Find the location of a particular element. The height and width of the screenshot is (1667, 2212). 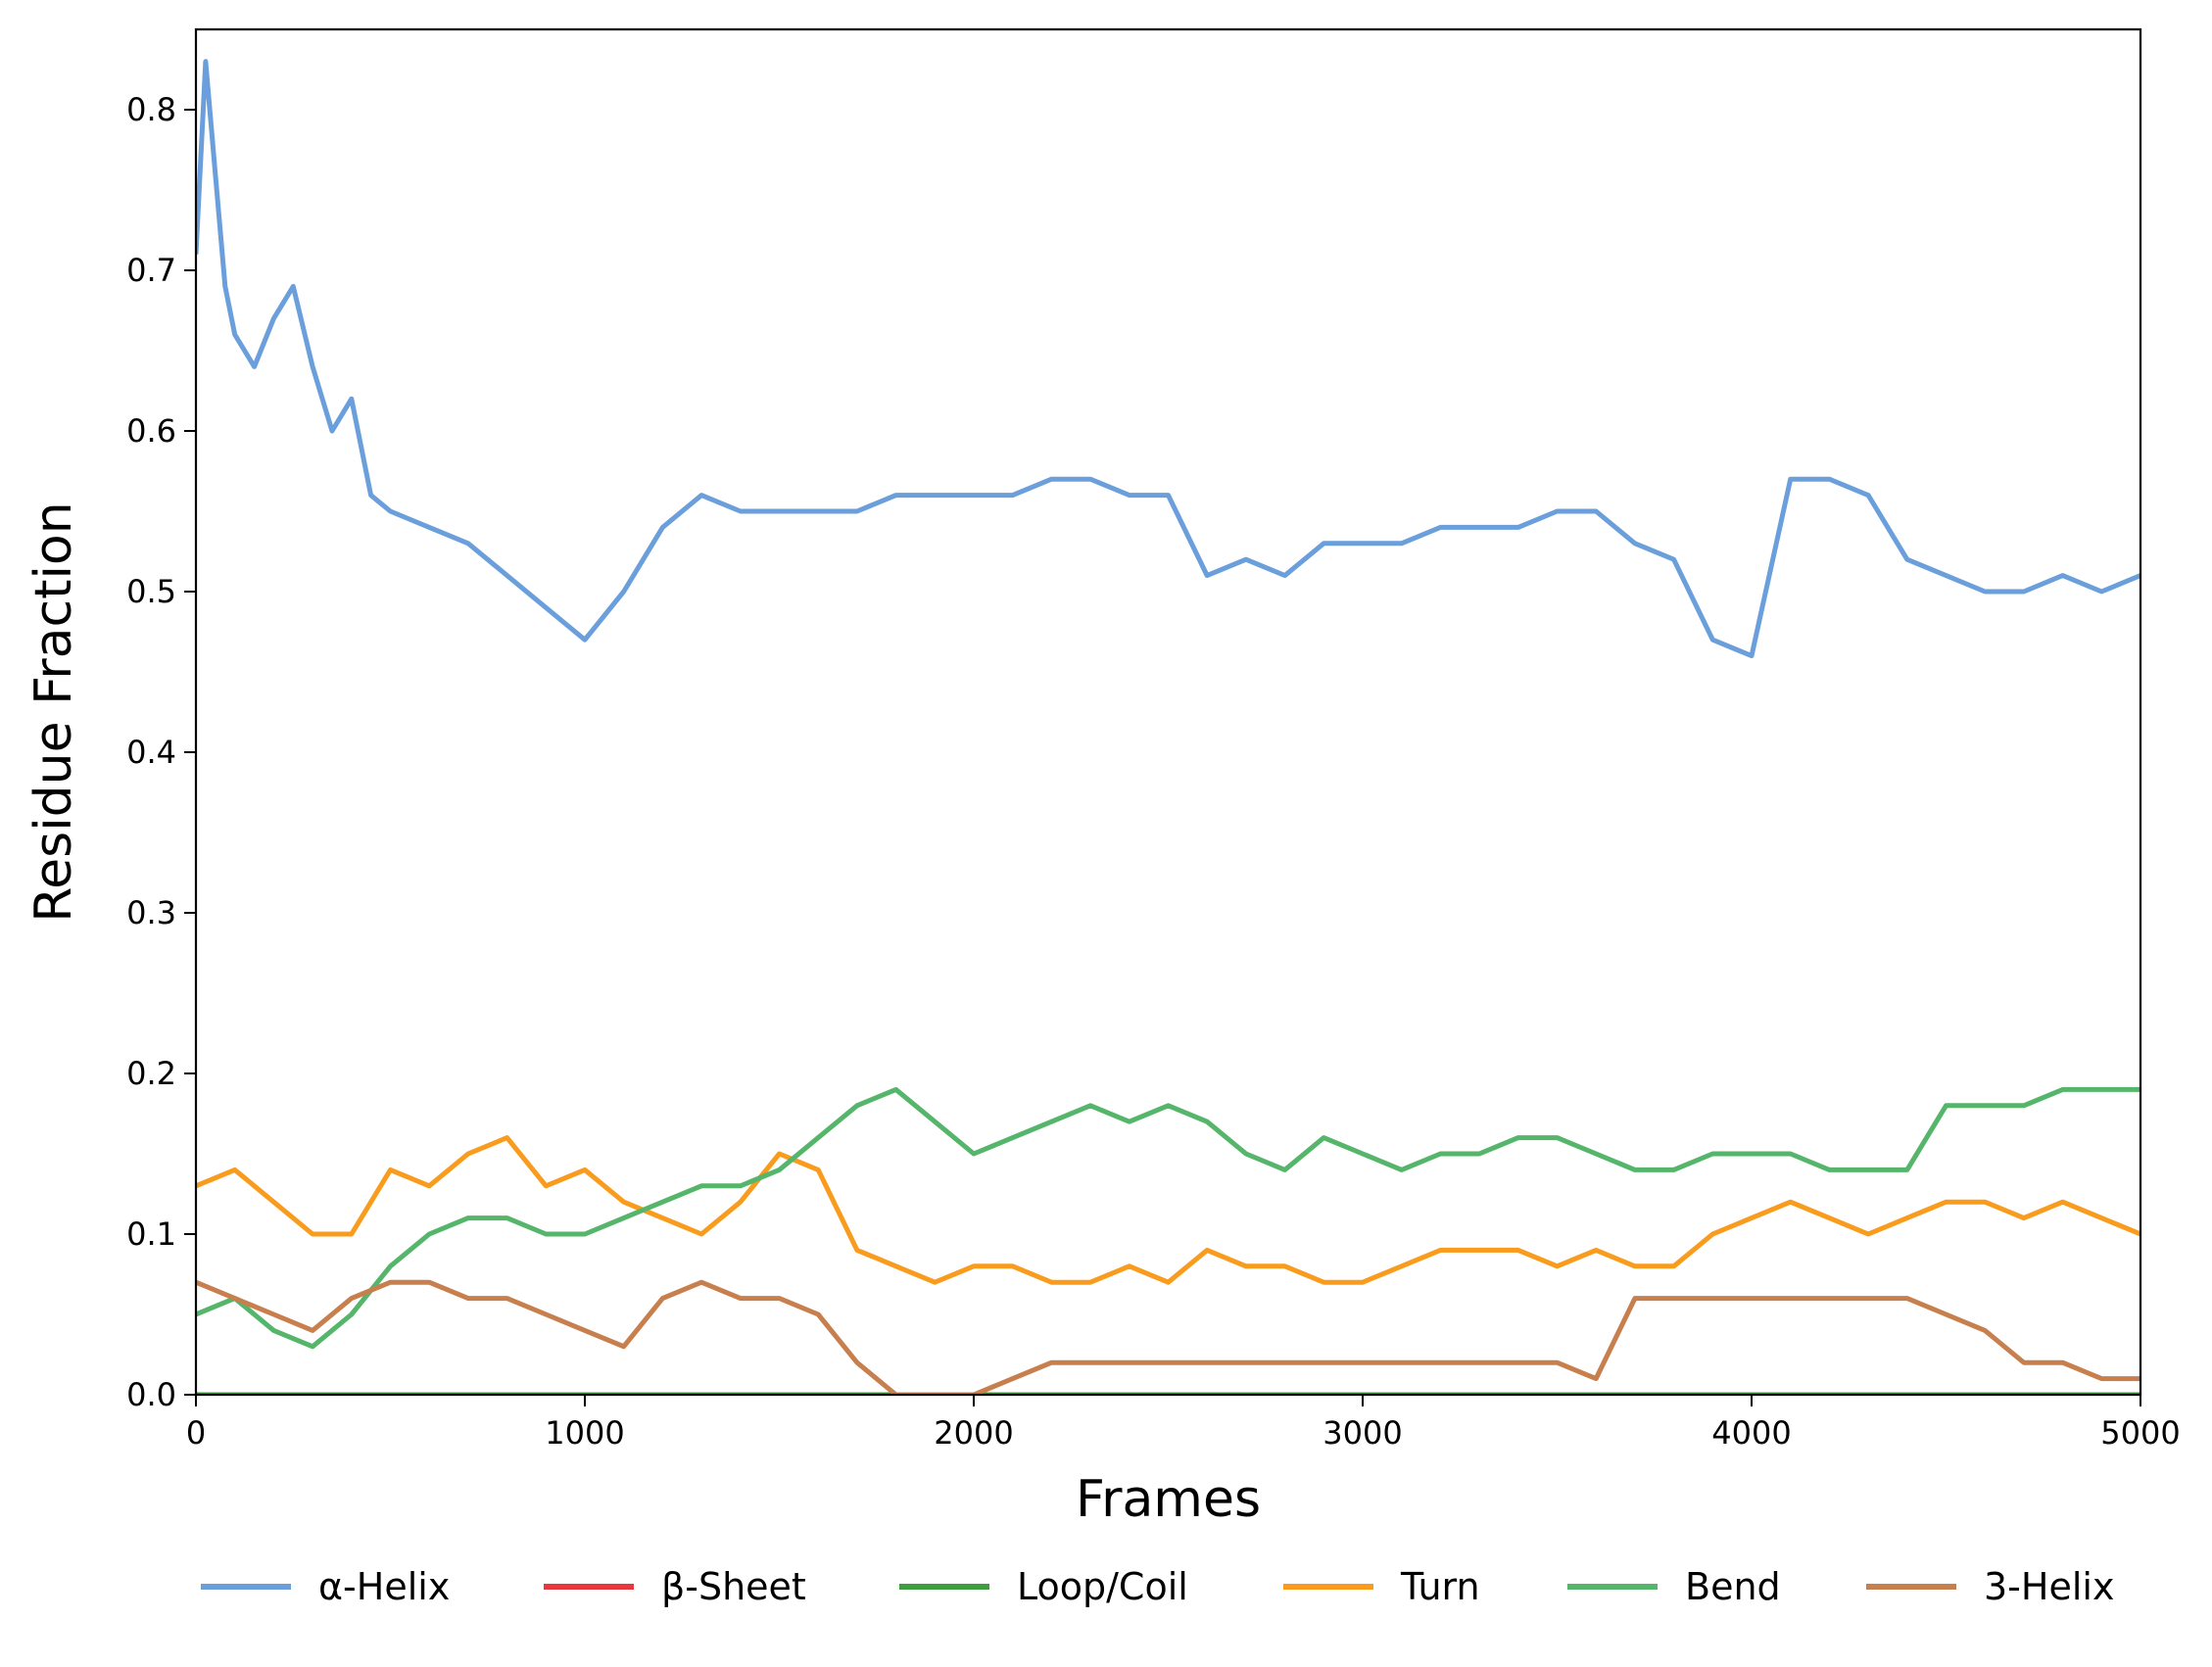

series-line-3-helix is located at coordinates (1168, 1337).